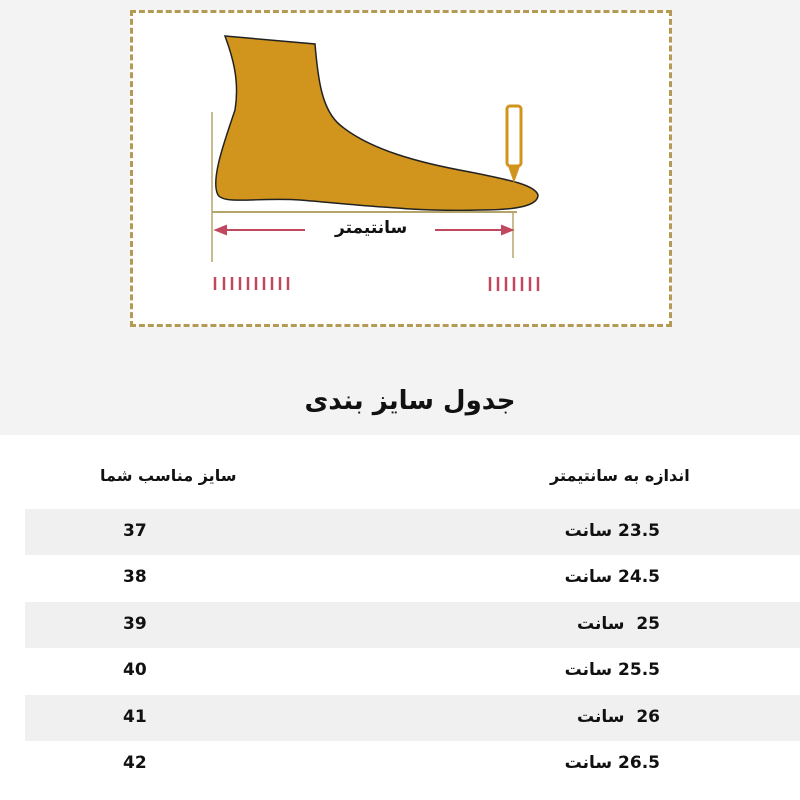 The height and width of the screenshot is (800, 800). Describe the element at coordinates (251, 283) in the screenshot. I see `ruler-ticks-left` at that location.